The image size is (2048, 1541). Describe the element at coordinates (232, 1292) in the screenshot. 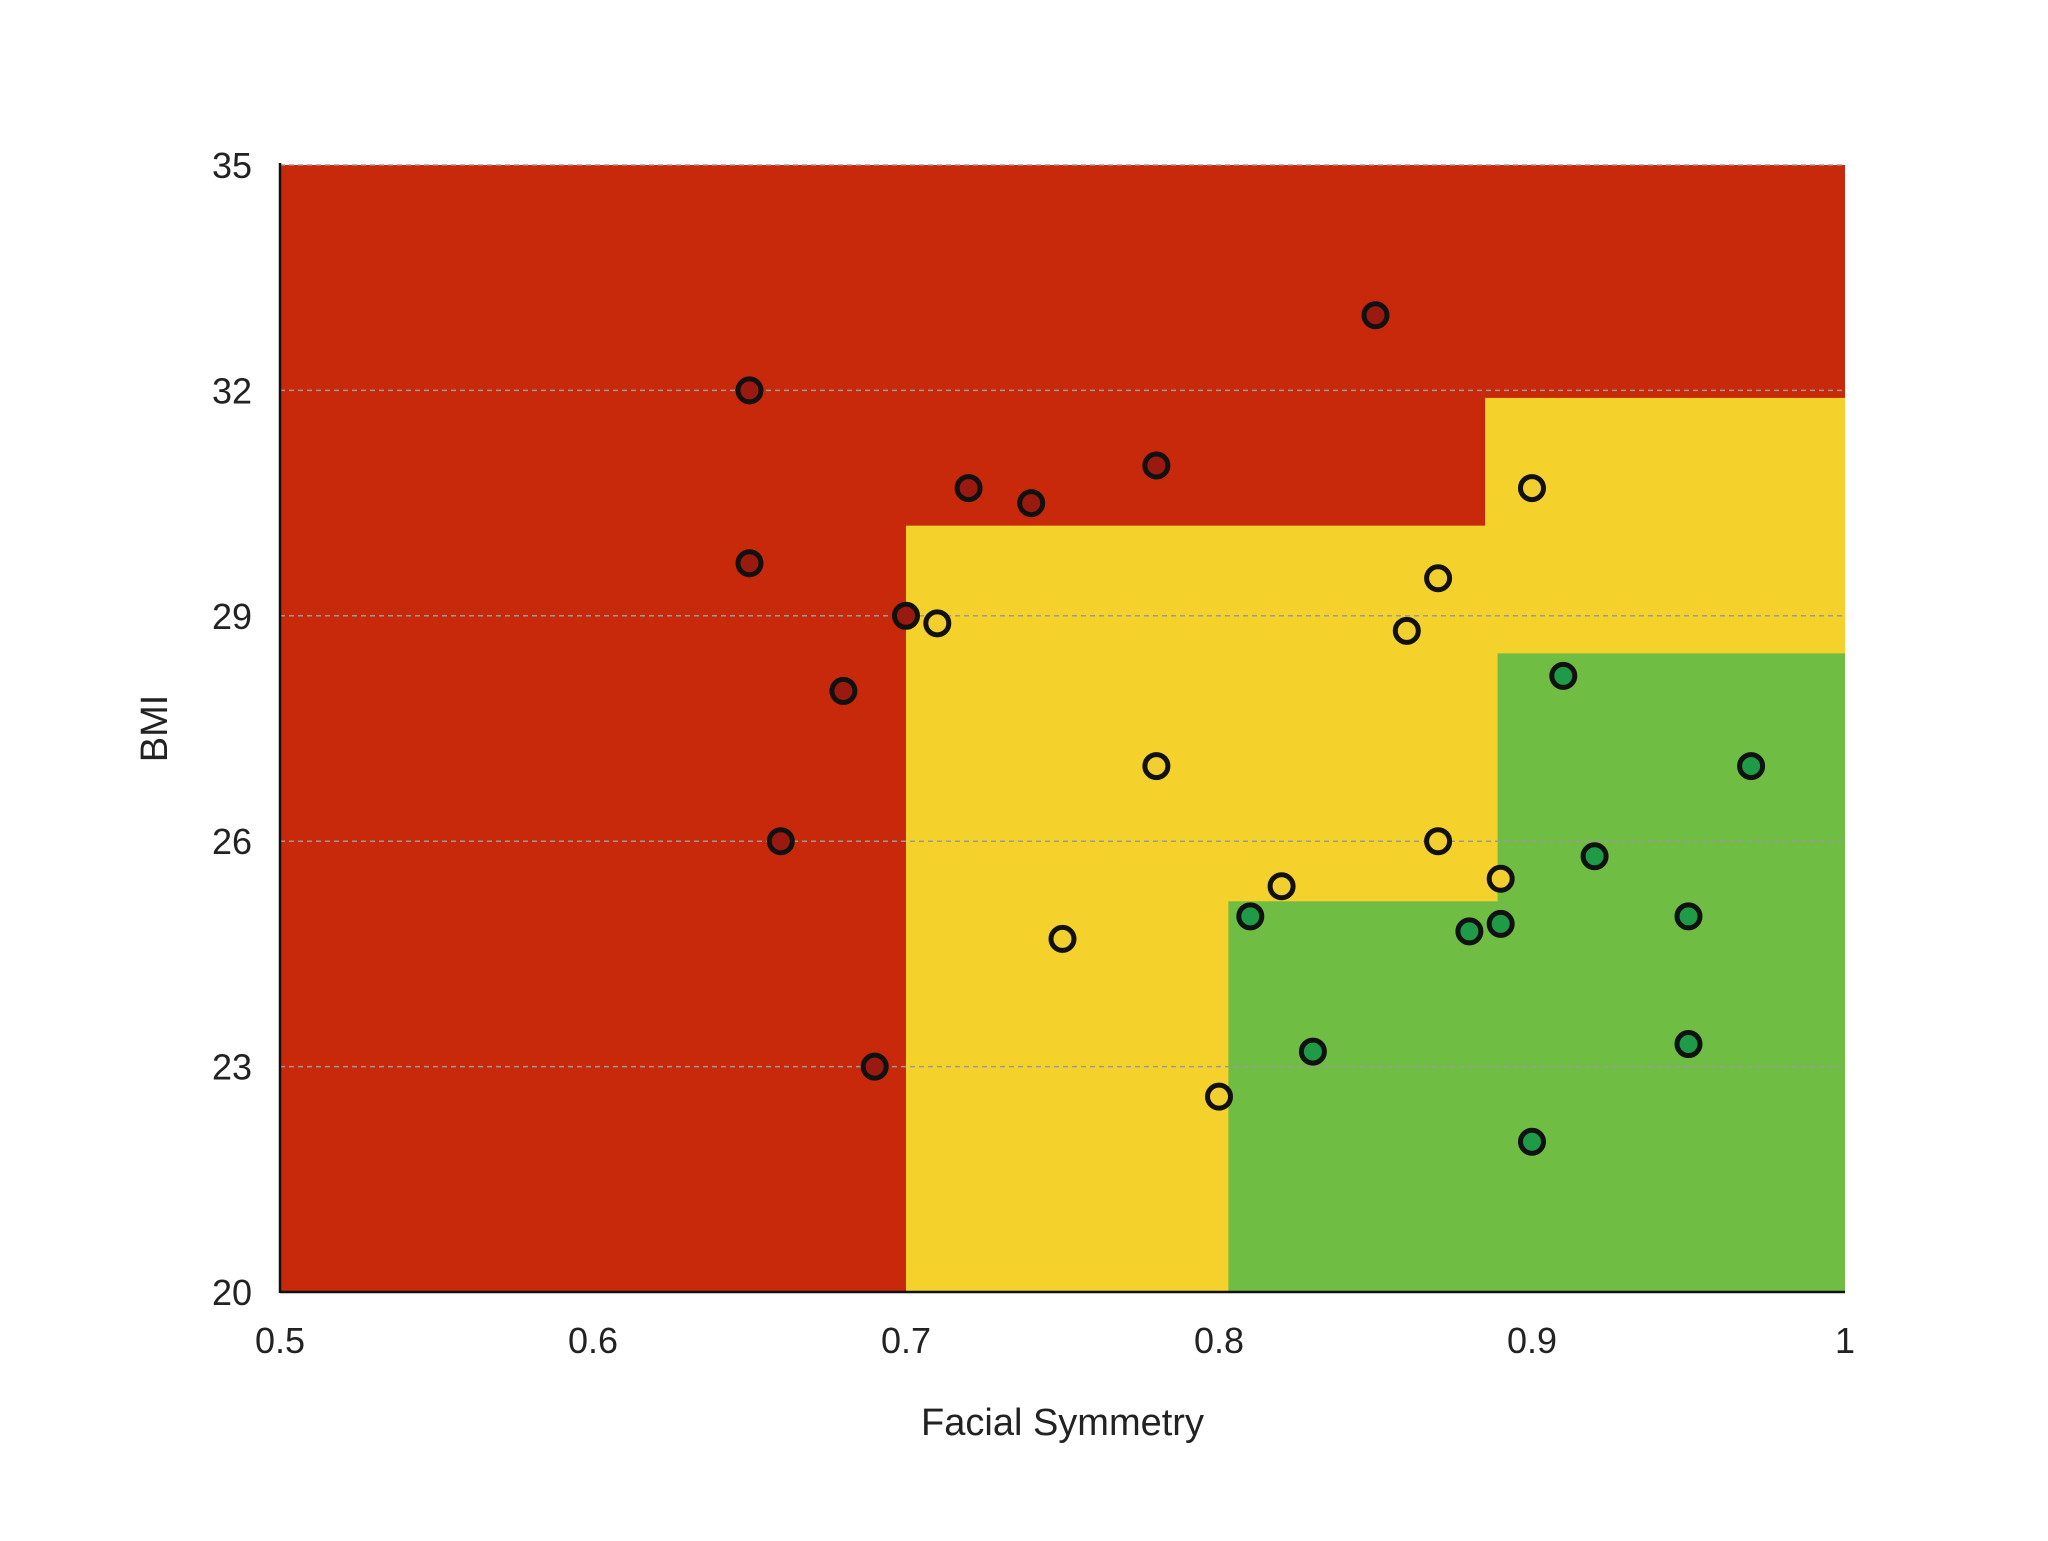

I see `y-tick-label-0: 20` at that location.